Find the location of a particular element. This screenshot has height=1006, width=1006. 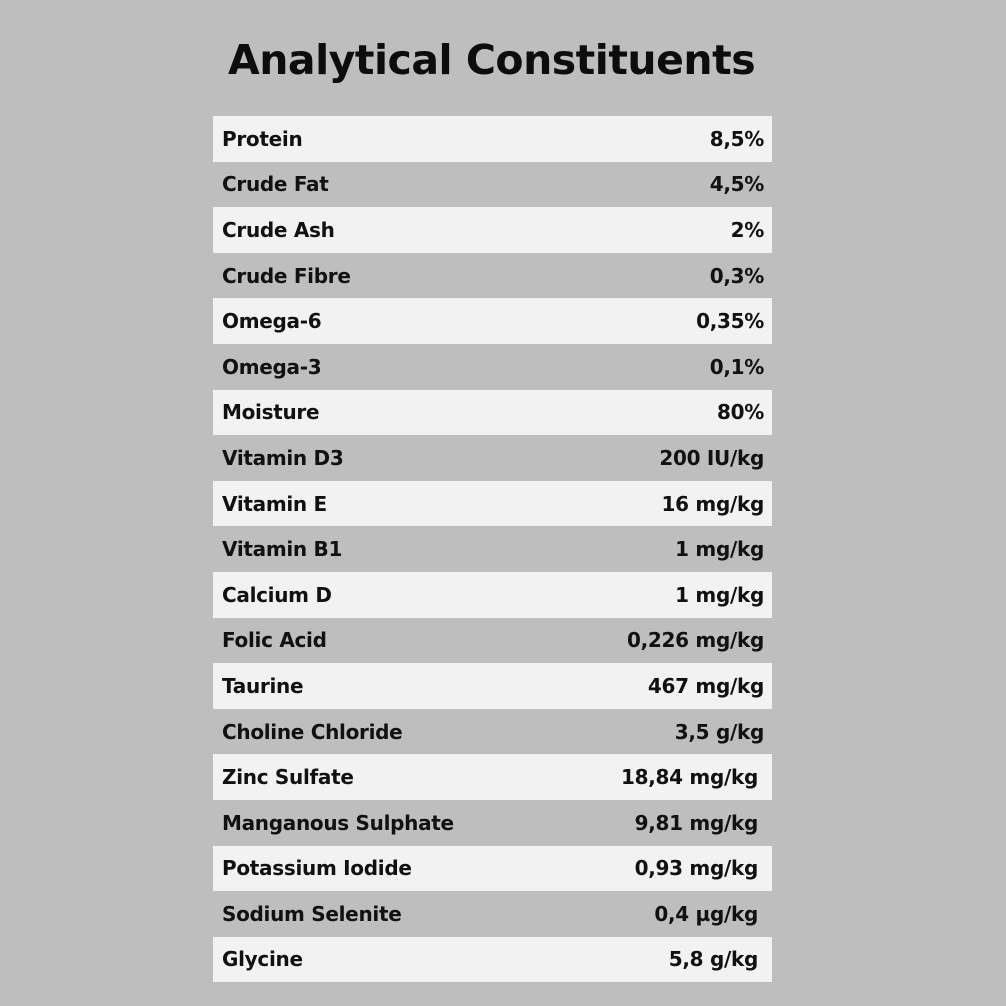

table-row: Zinc Sulfate 18,84 mg/kg is located at coordinates (492, 777).